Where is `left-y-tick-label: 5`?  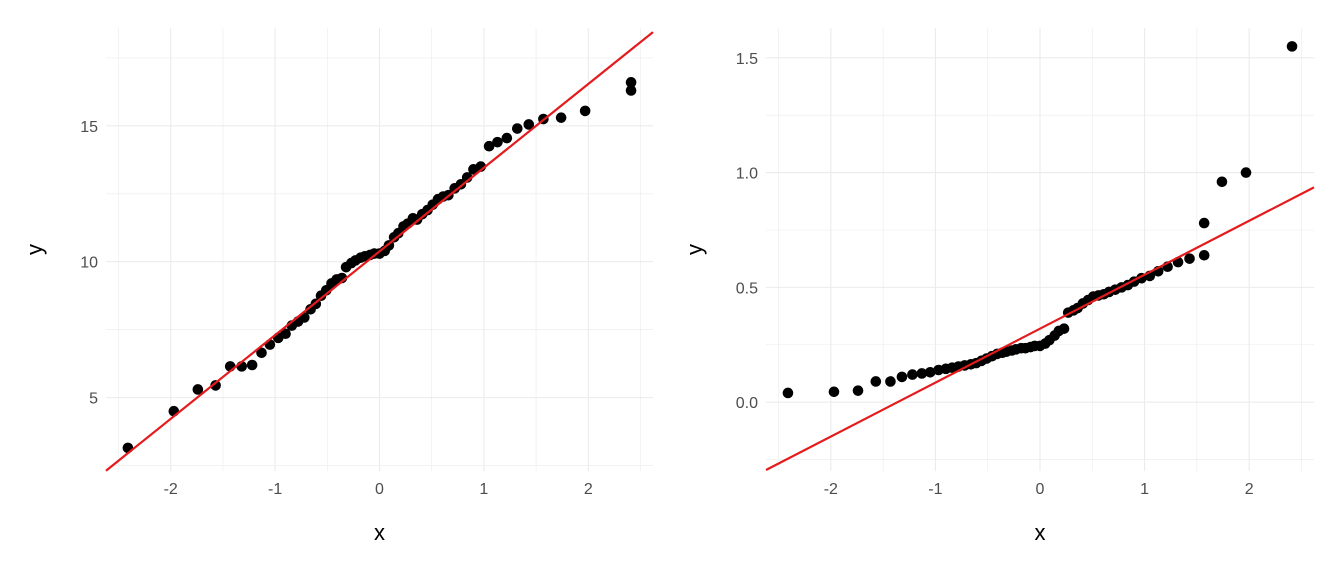
left-y-tick-label: 5 is located at coordinates (93, 399).